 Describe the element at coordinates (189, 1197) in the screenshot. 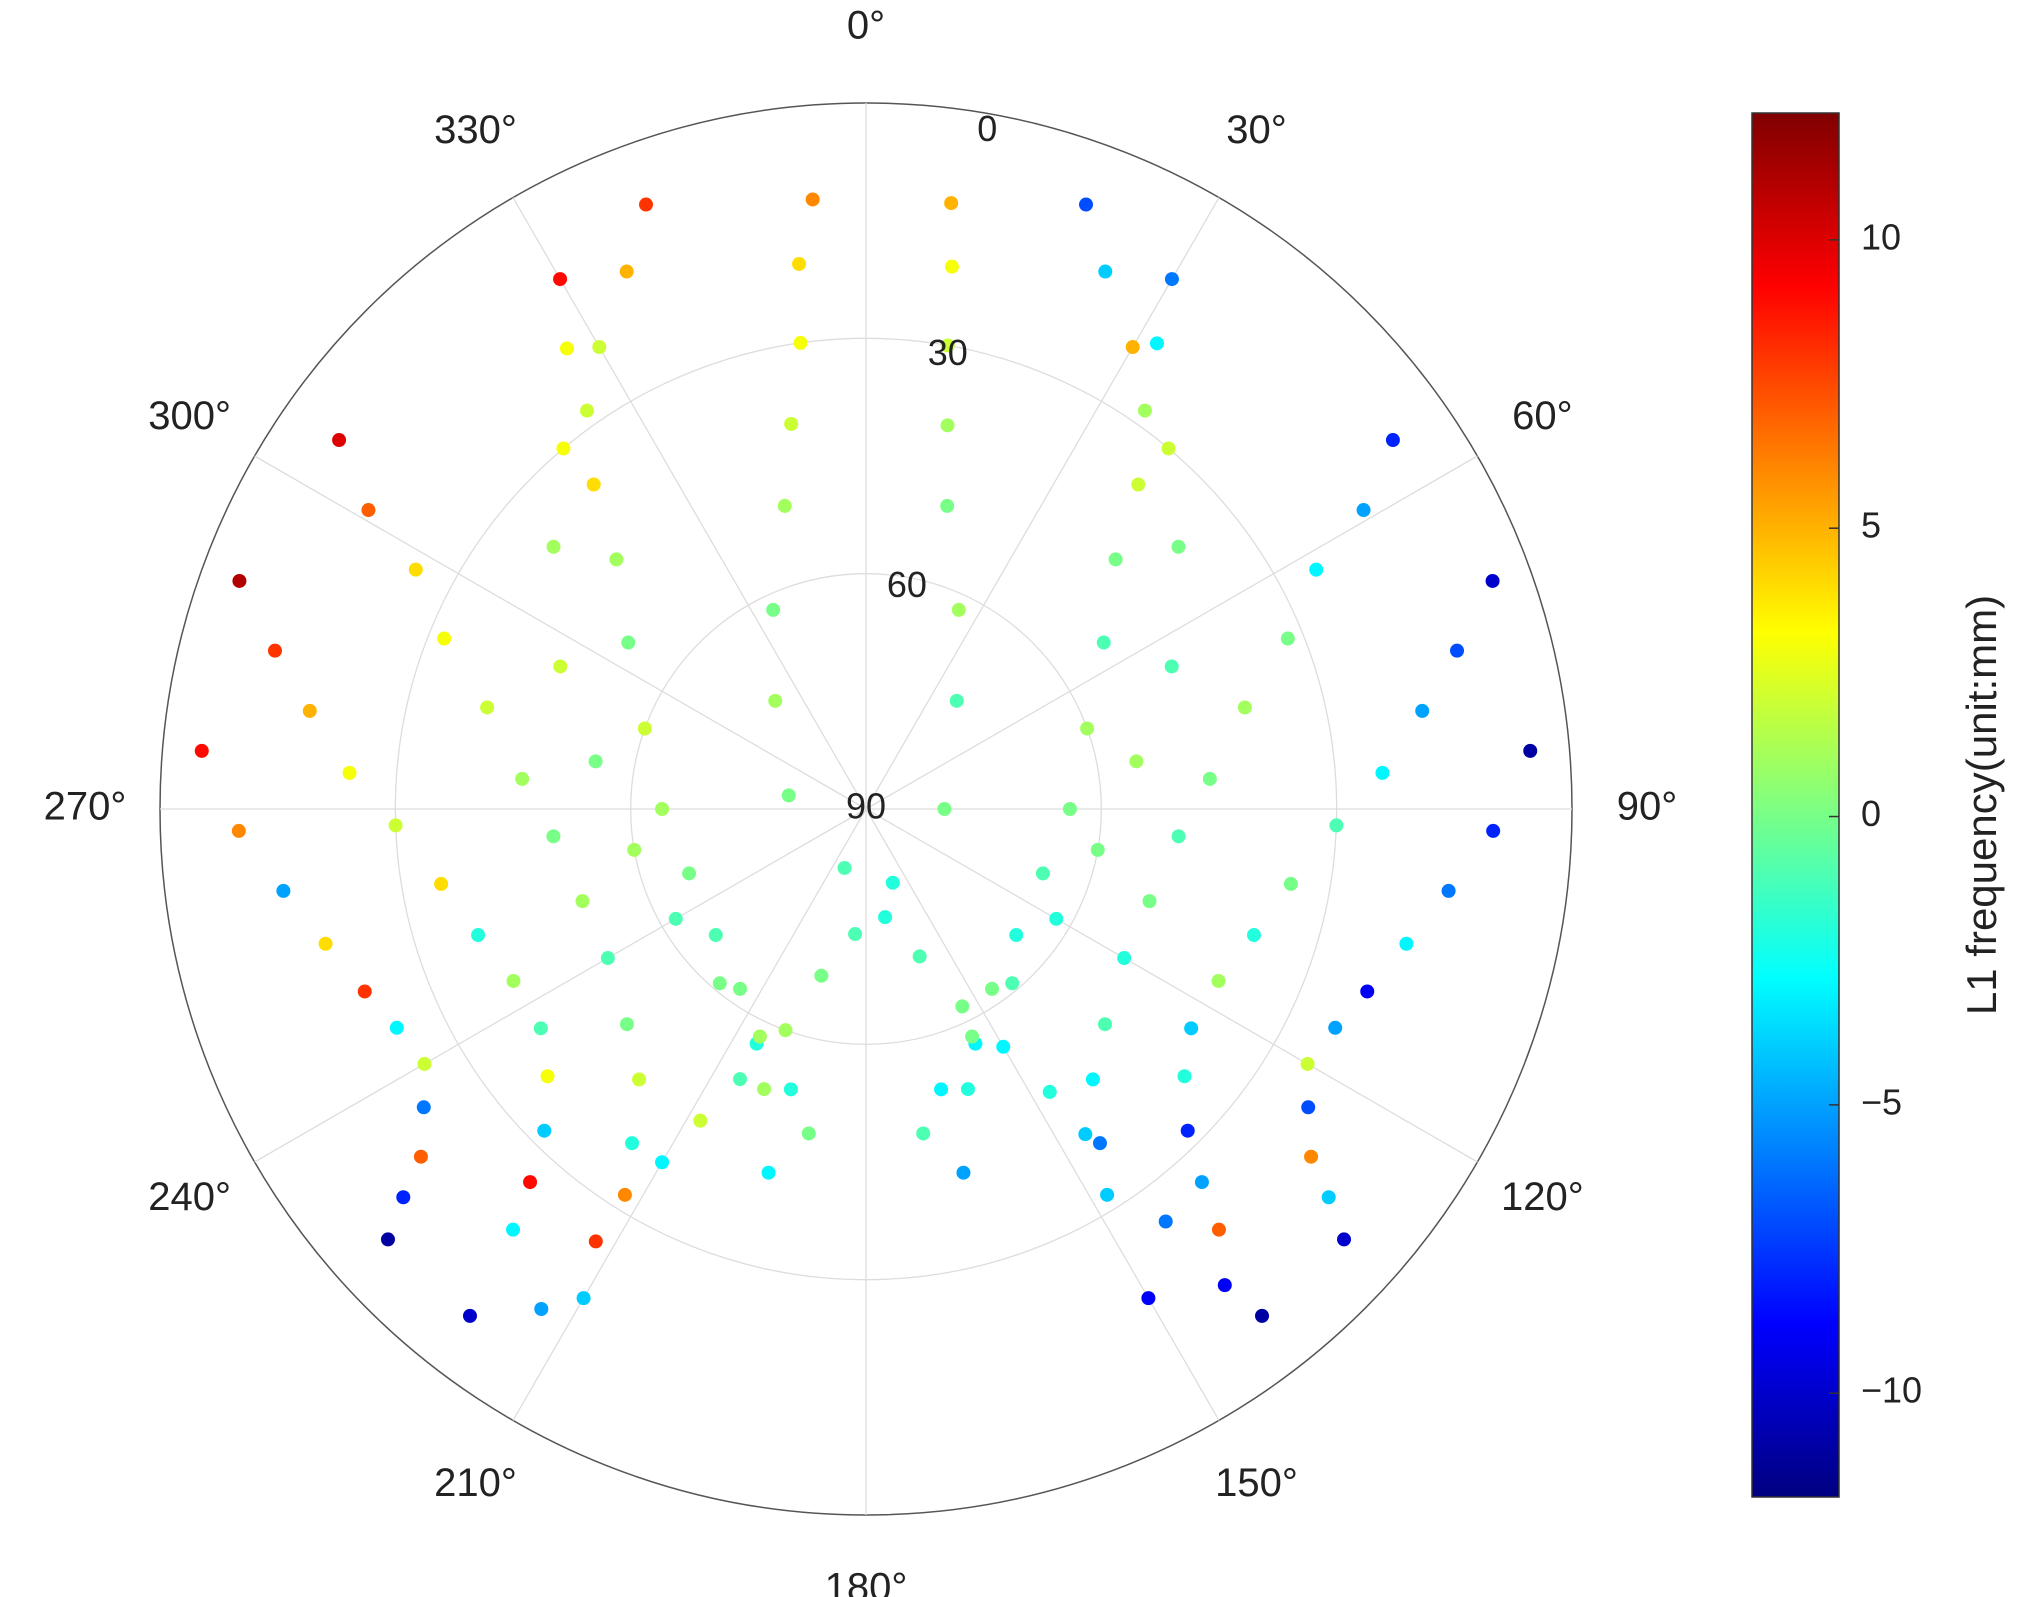

I see `theta-tick-label: 240°` at that location.